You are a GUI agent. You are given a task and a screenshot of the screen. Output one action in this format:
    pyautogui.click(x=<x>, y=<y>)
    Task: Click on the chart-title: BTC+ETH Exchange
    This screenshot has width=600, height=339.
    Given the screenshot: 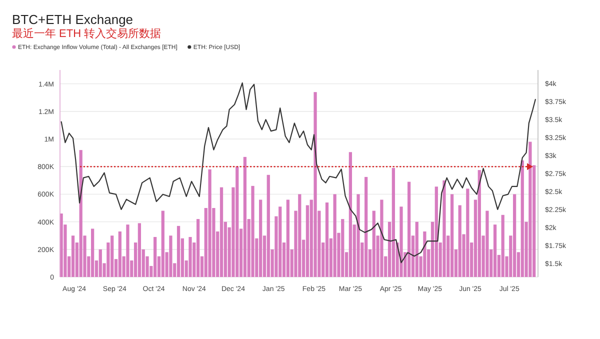 What is the action you would take?
    pyautogui.click(x=73, y=19)
    